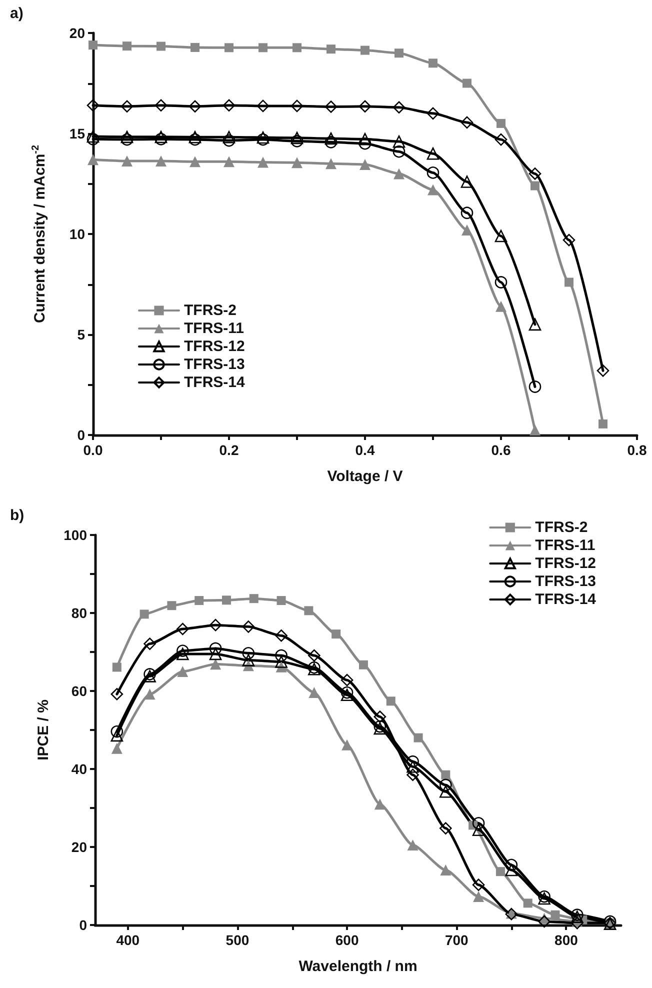 The width and height of the screenshot is (652, 988). Describe the element at coordinates (79, 691) in the screenshot. I see `y-tick-label: 60` at that location.